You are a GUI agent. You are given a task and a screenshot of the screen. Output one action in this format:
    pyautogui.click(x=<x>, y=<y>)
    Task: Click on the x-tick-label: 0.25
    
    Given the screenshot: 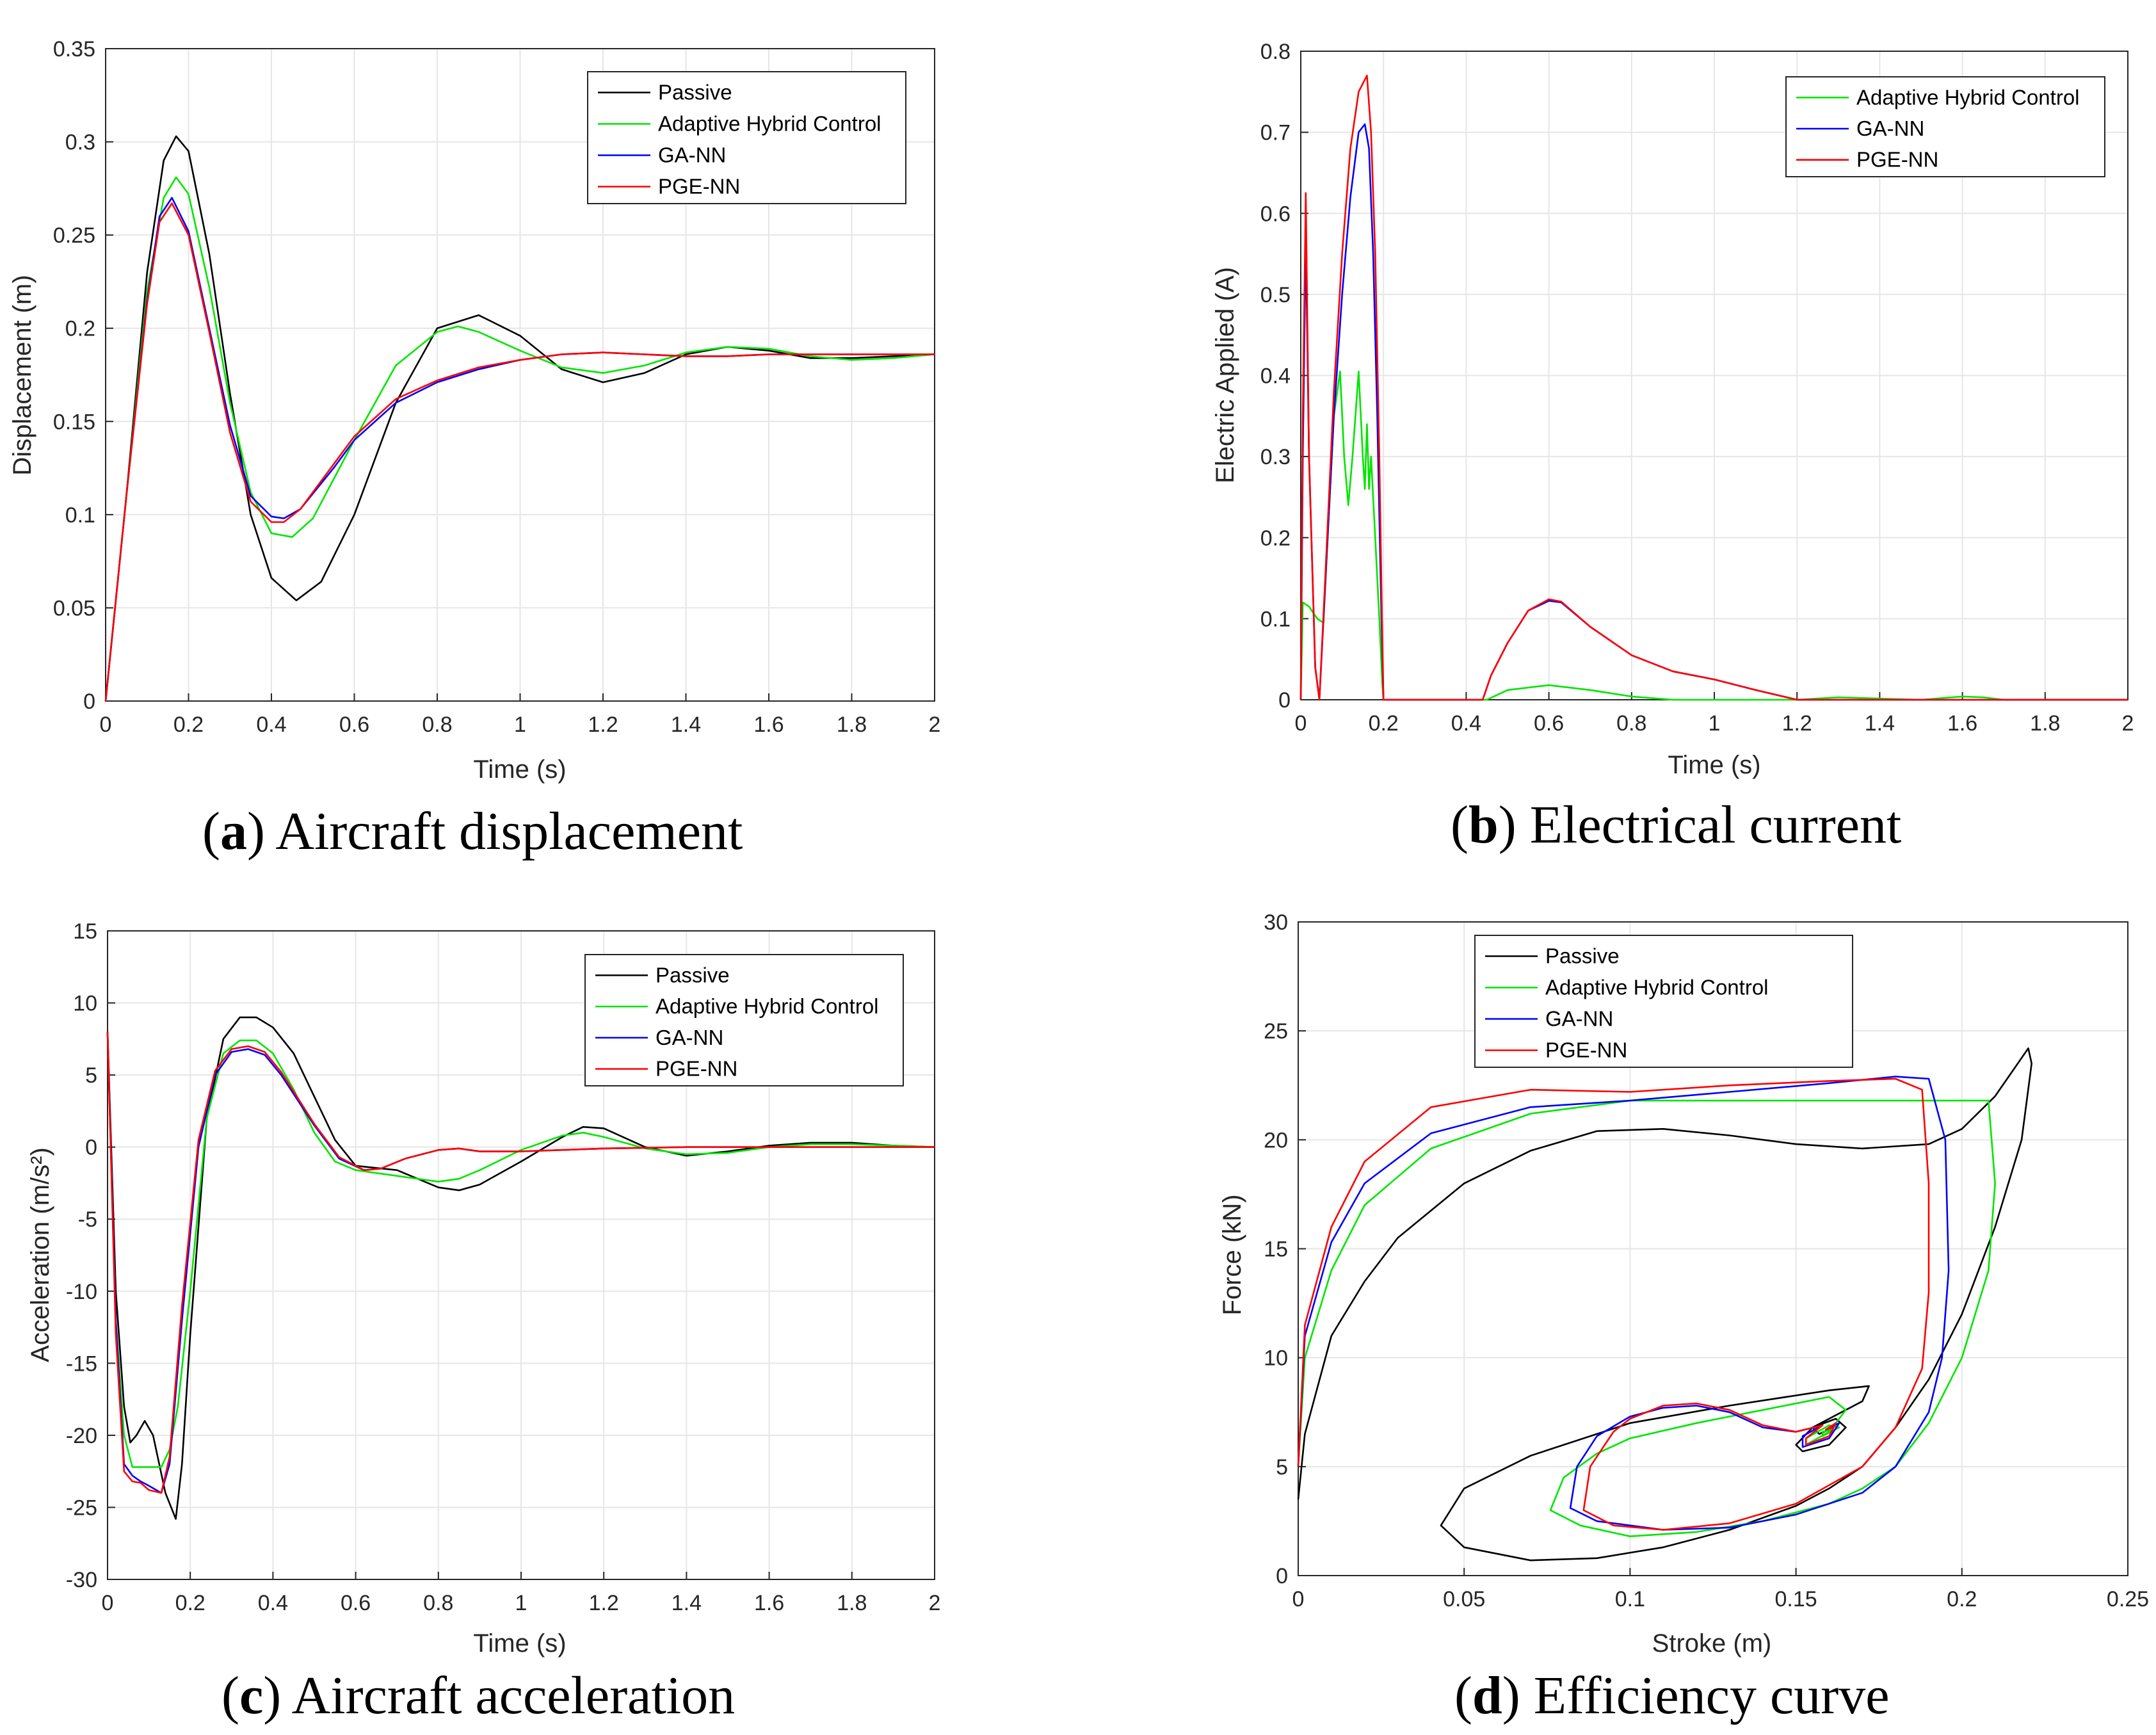 What is the action you would take?
    pyautogui.click(x=2128, y=1599)
    